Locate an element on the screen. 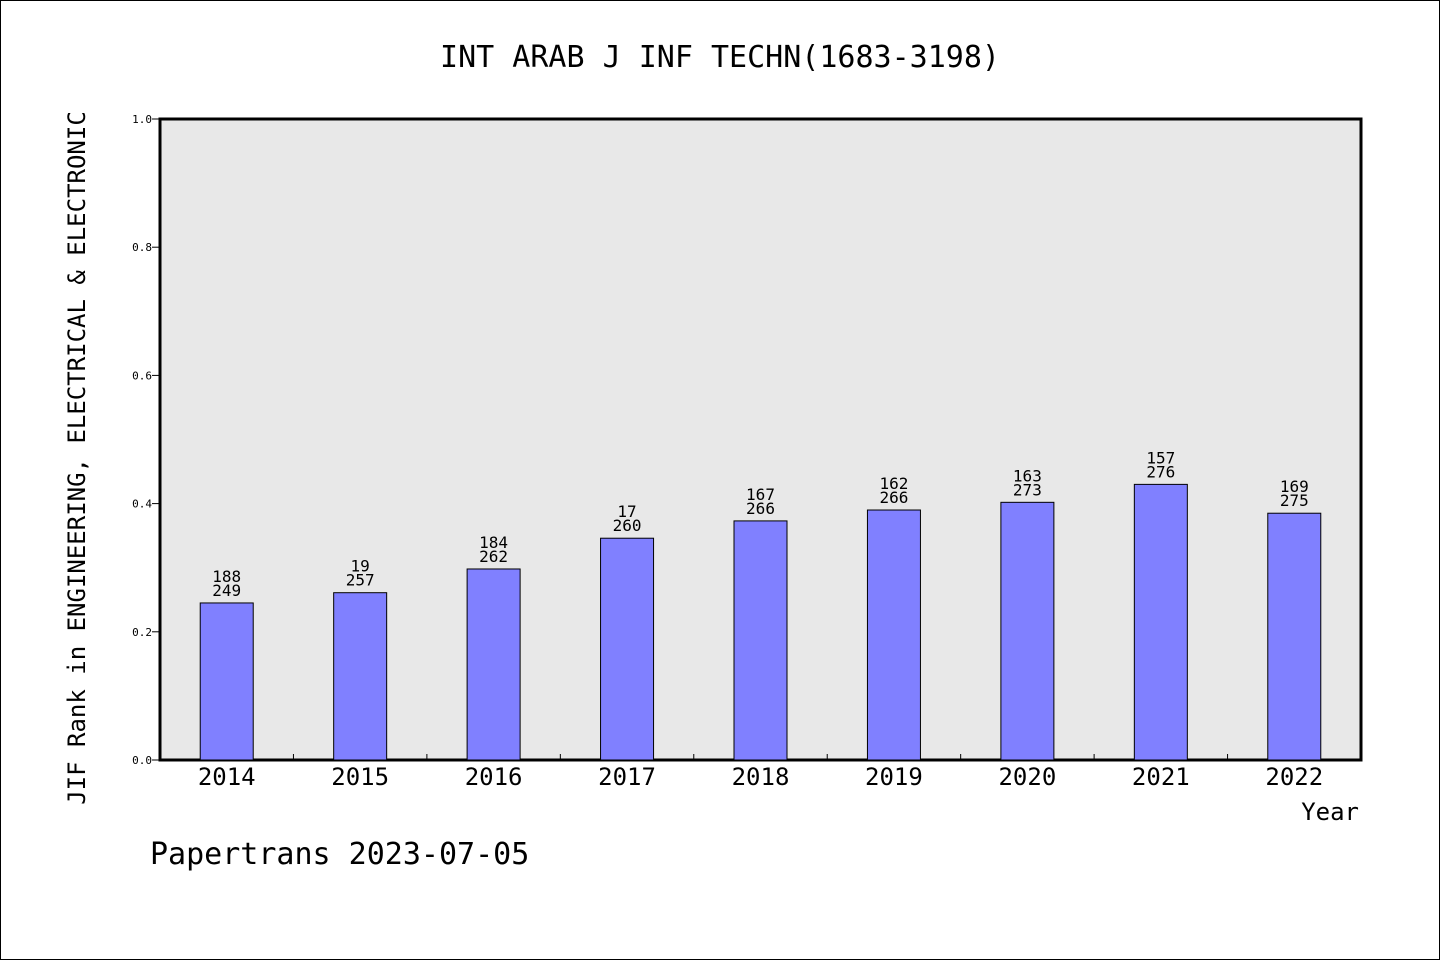 Image resolution: width=1440 pixels, height=960 pixels. y-tick-label: 0.8 is located at coordinates (142, 247).